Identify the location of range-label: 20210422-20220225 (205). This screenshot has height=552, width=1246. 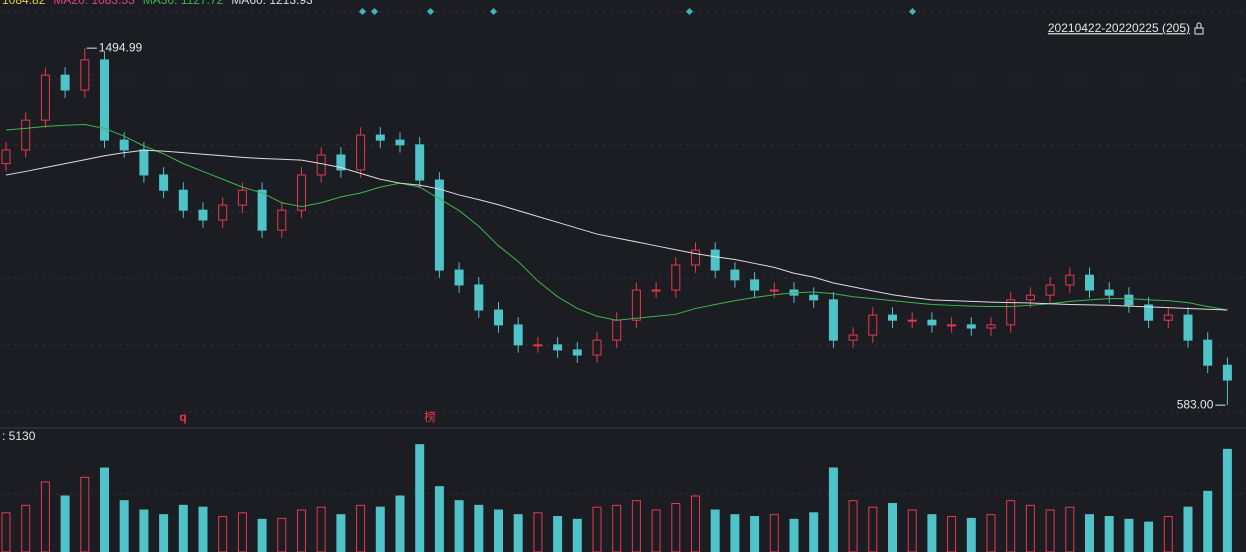
(1119, 28).